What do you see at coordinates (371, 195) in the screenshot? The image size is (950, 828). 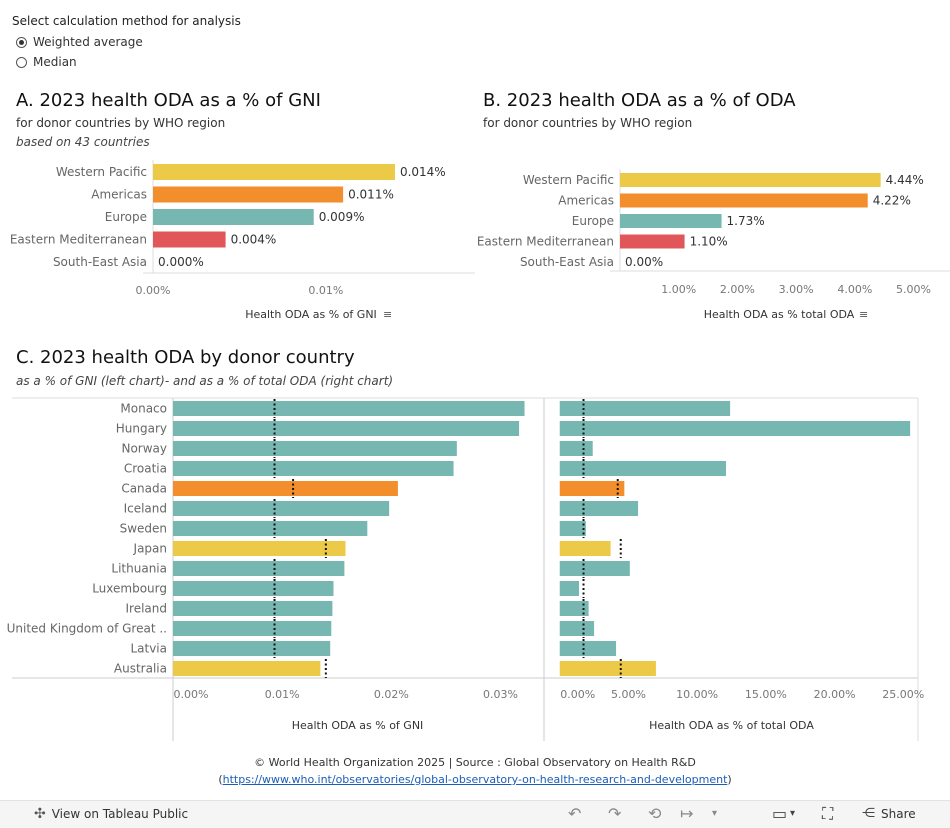 I see `data-label-americas: 0.011%` at bounding box center [371, 195].